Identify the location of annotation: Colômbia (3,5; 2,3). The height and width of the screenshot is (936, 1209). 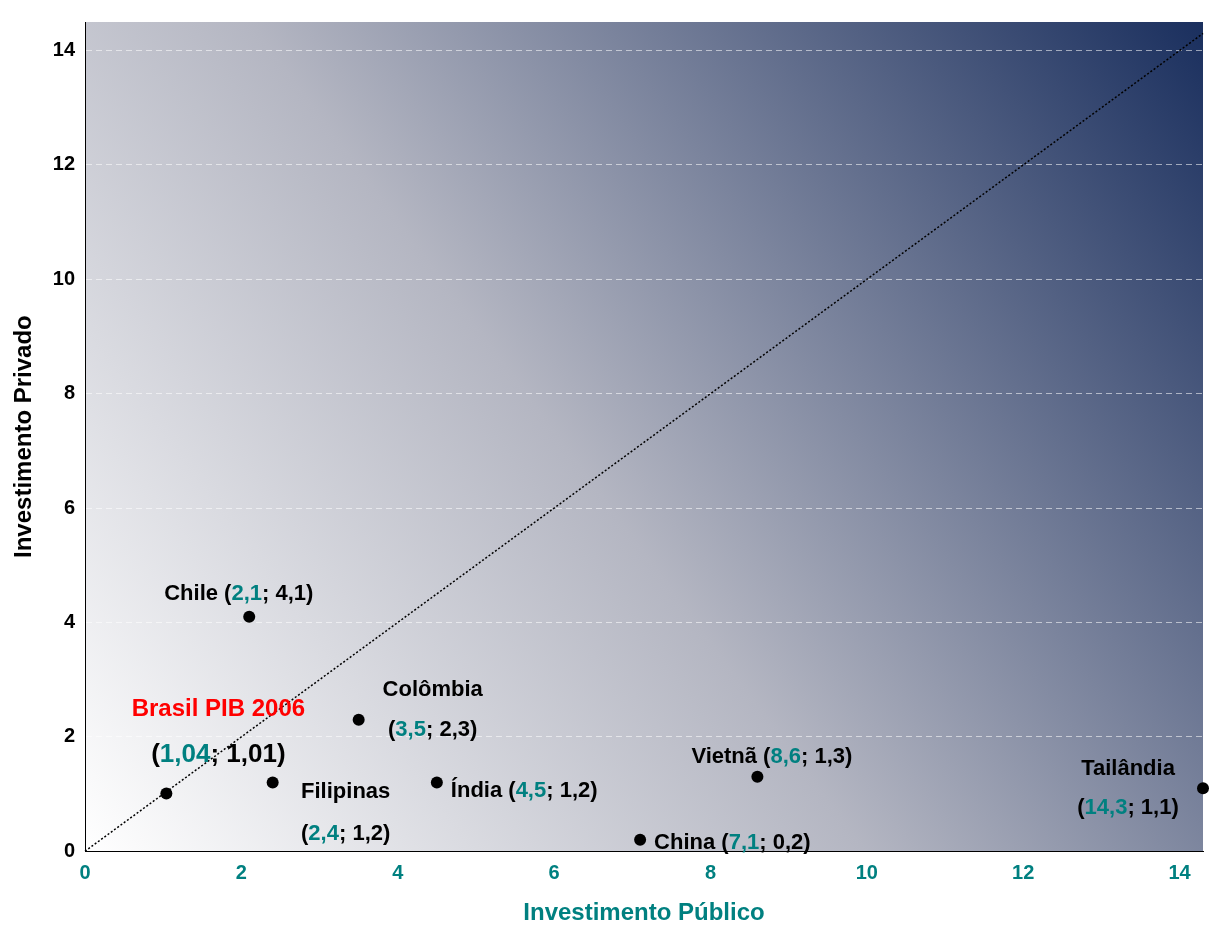
(433, 708).